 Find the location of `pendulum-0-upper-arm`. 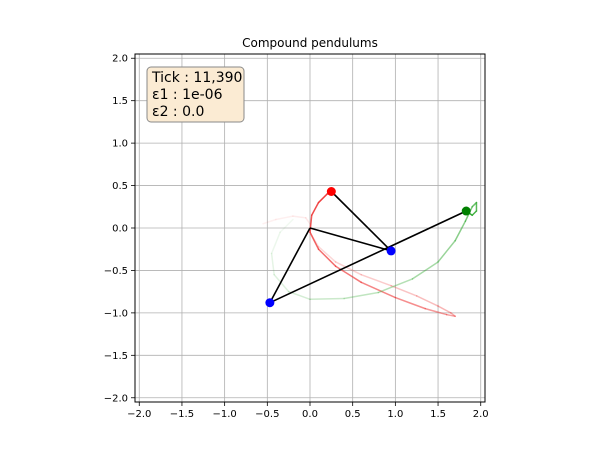

pendulum-0-upper-arm is located at coordinates (350, 239).